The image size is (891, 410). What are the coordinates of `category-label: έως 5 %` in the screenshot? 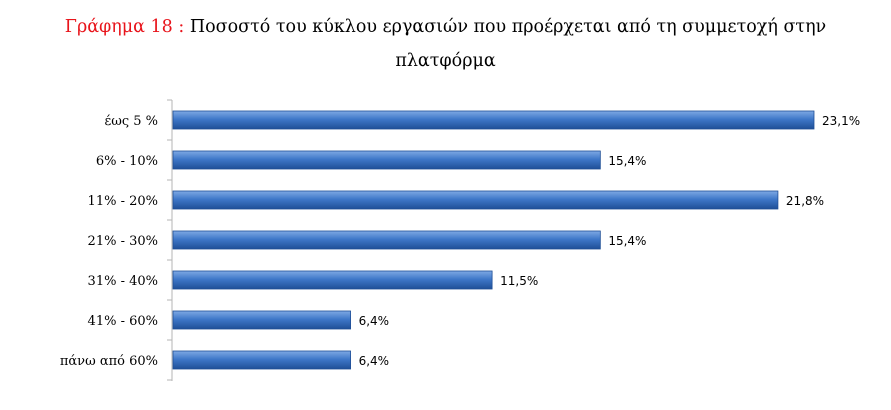 It's located at (131, 121).